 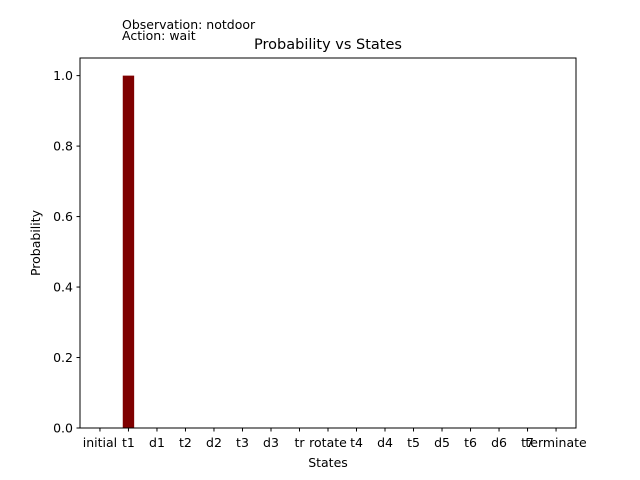 I want to click on bars-layer, so click(x=128, y=251).